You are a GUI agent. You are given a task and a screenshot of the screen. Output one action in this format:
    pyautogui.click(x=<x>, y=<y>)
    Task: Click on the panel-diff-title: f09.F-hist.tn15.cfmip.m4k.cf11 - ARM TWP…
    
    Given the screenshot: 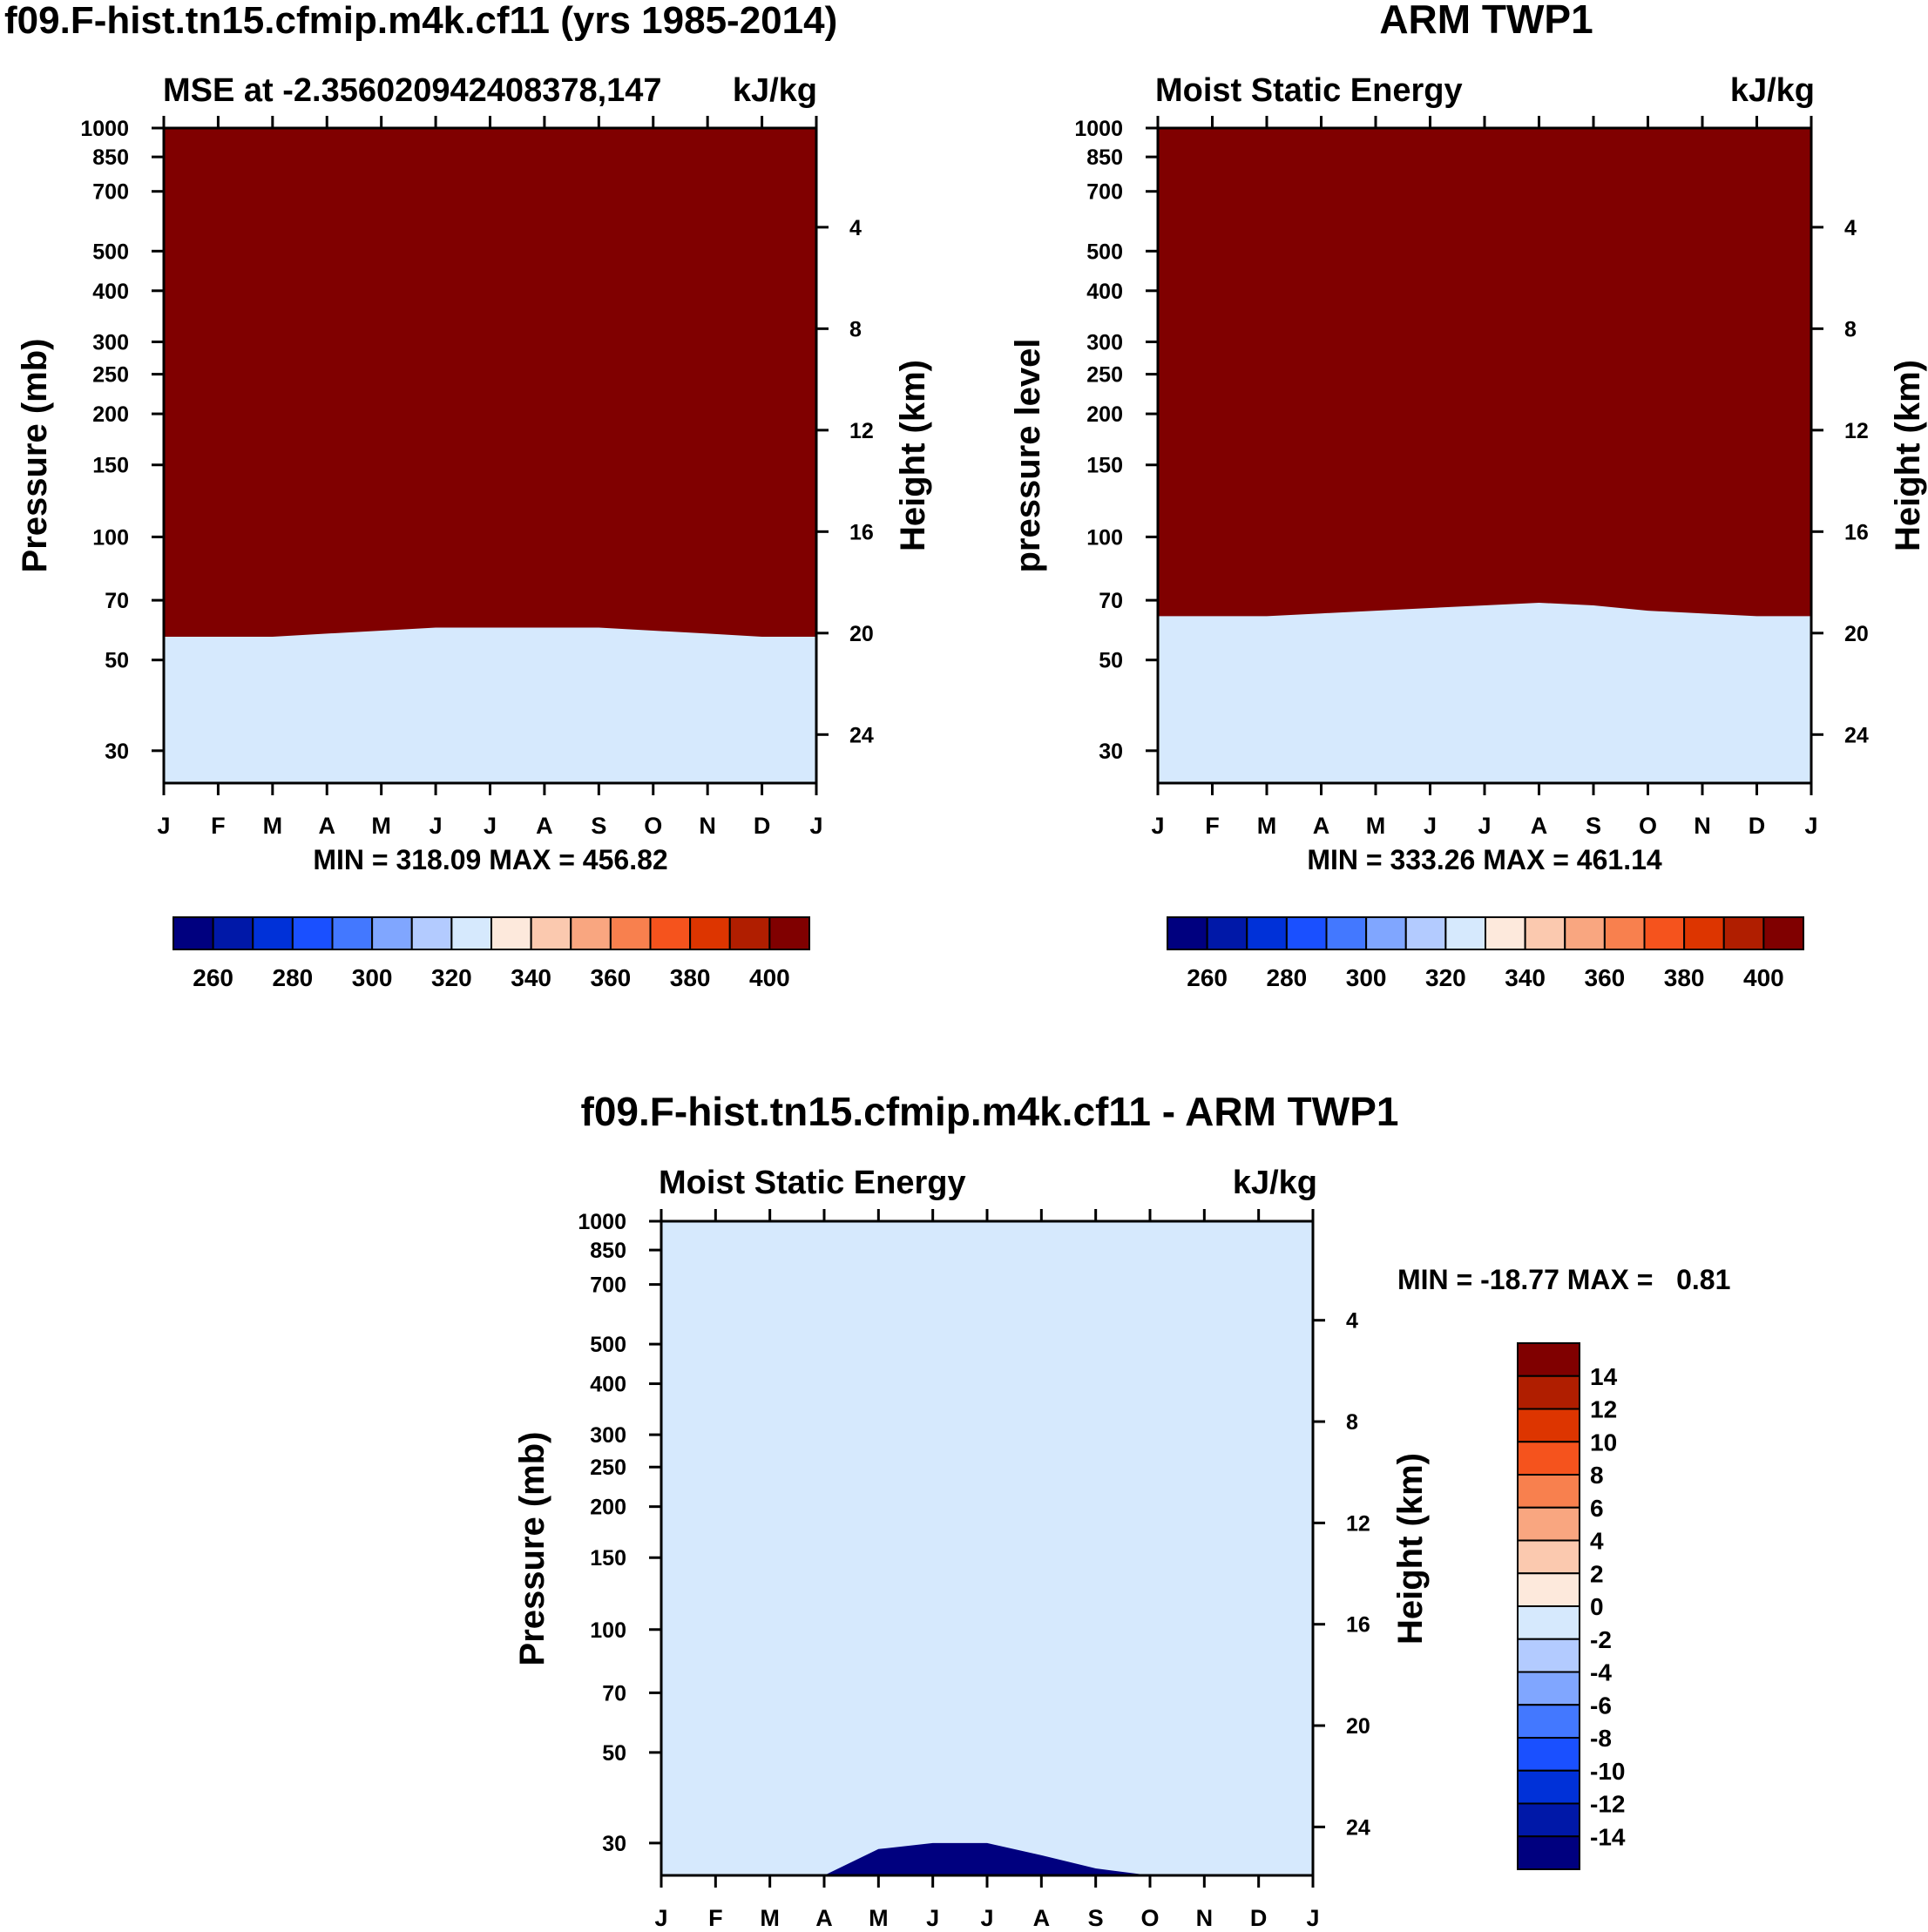 What is the action you would take?
    pyautogui.click(x=990, y=1111)
    